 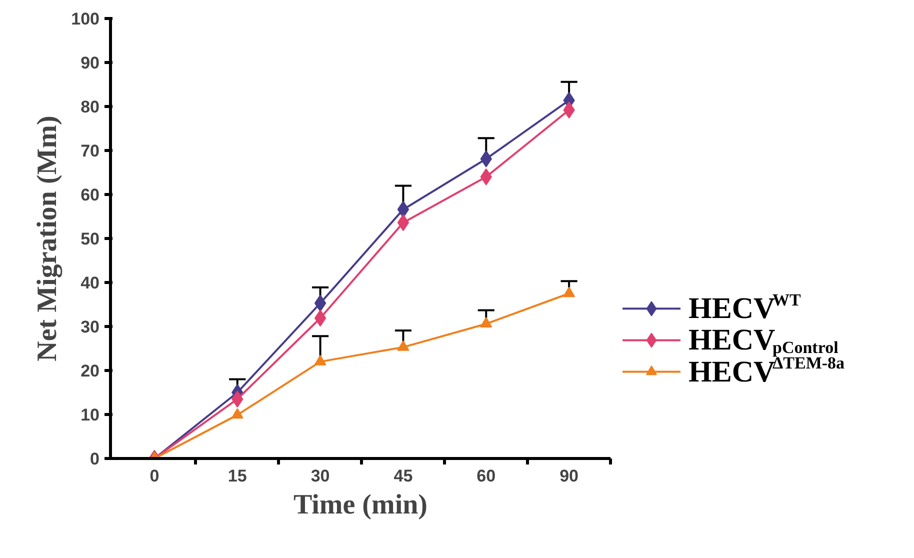 I want to click on x-tick-label: 90, so click(x=569, y=476).